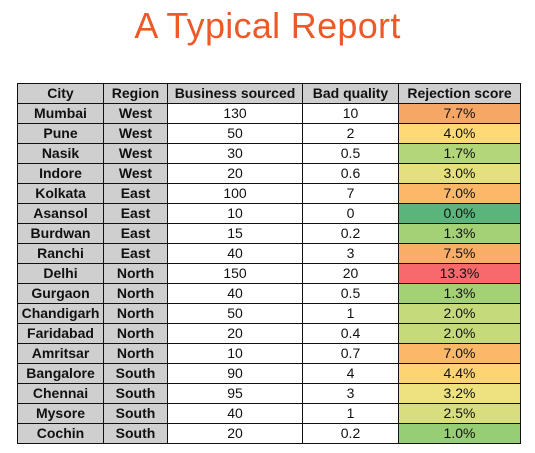 The height and width of the screenshot is (453, 535). Describe the element at coordinates (459, 253) in the screenshot. I see `cell-rejection-score: 7.5%` at that location.